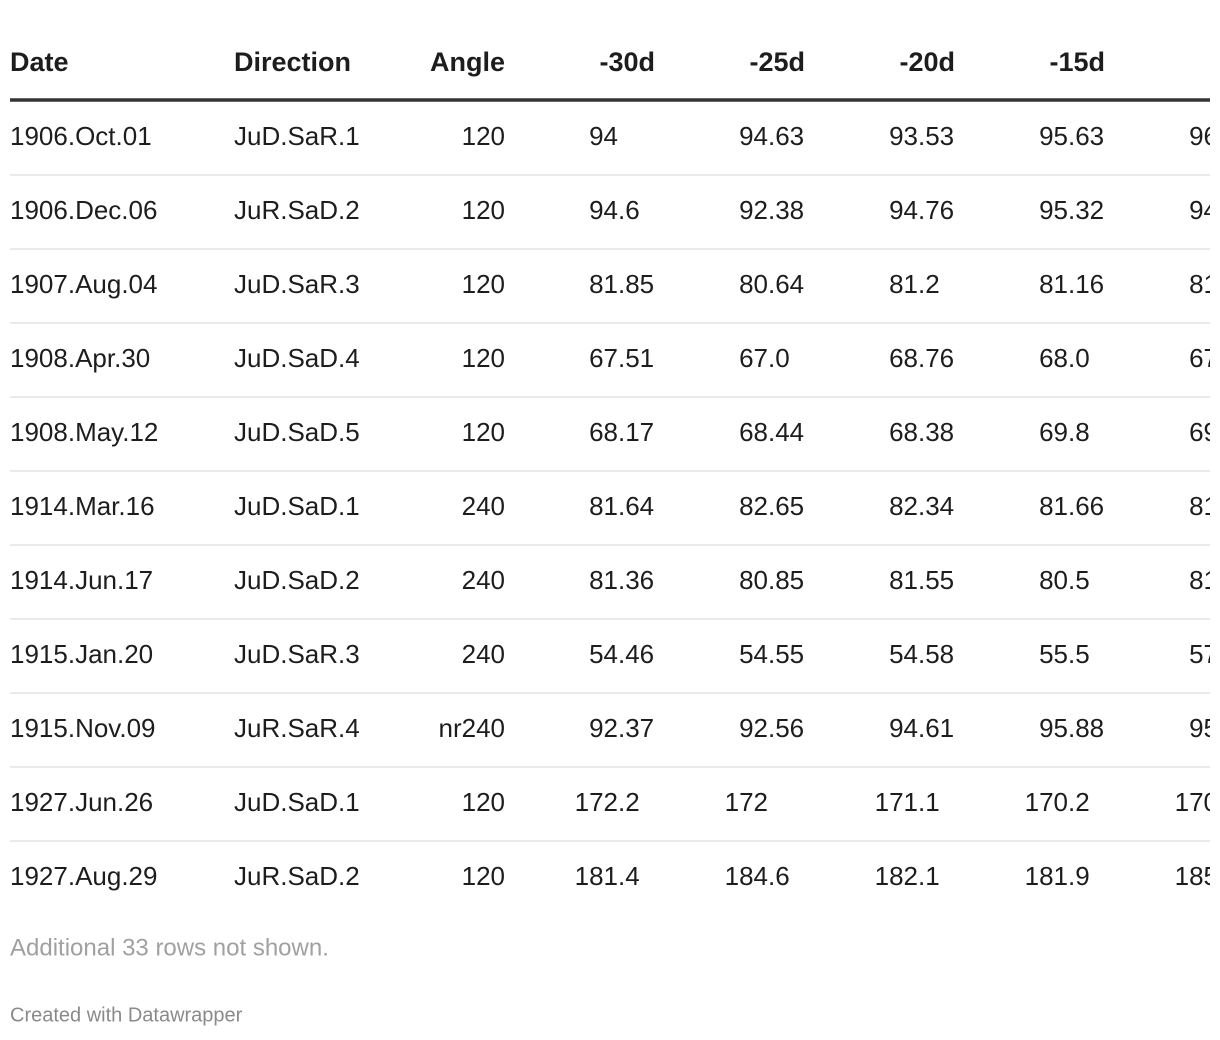  What do you see at coordinates (607, 802) in the screenshot?
I see `cell: 172.2` at bounding box center [607, 802].